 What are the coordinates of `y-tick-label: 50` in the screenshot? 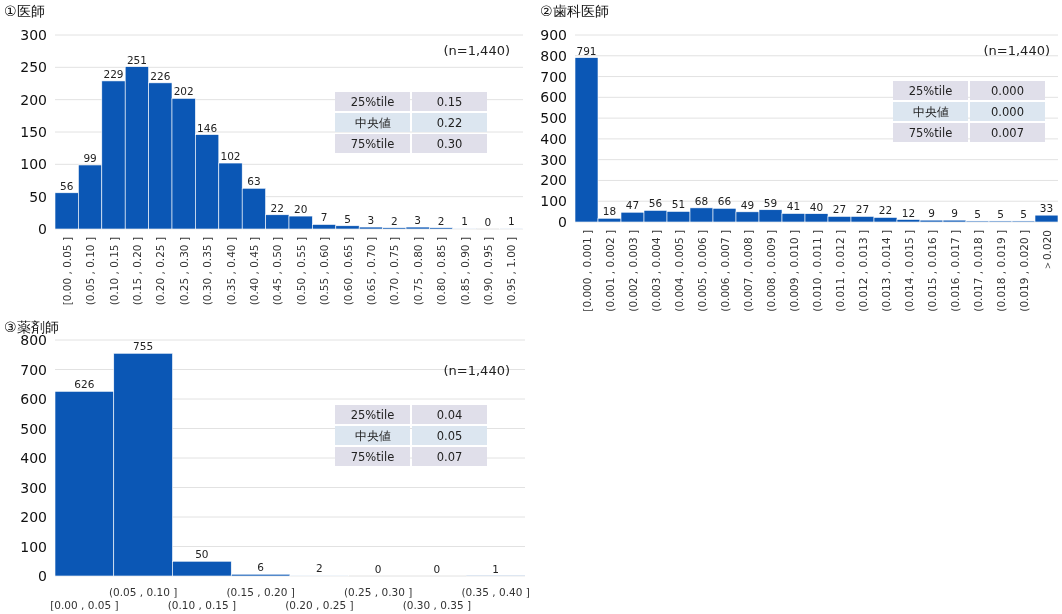 It's located at (38, 196).